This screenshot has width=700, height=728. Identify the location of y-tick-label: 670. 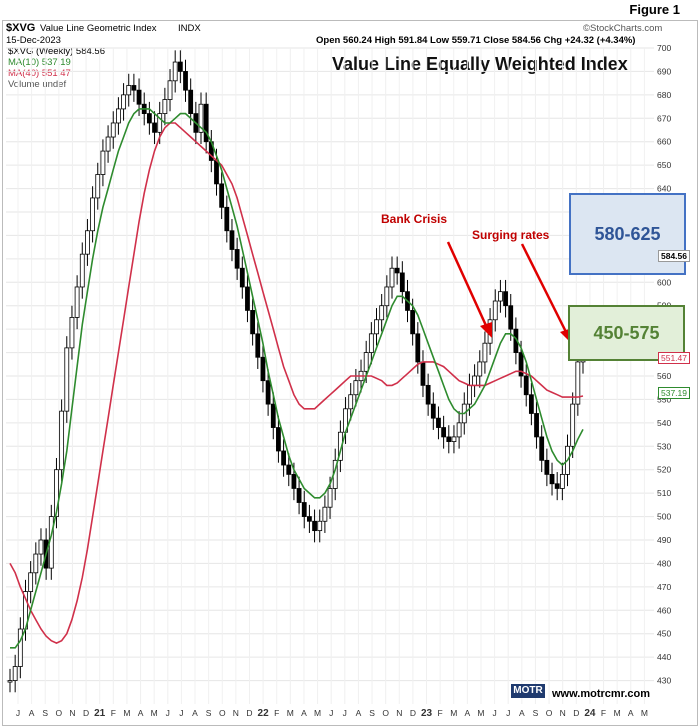
(664, 118).